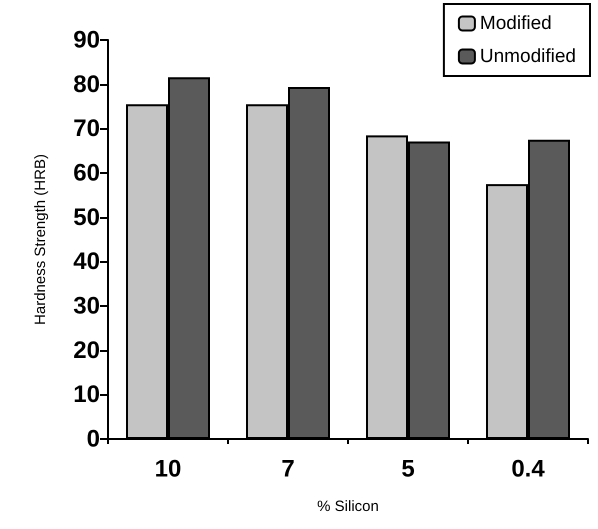 The height and width of the screenshot is (529, 598). Describe the element at coordinates (86, 306) in the screenshot. I see `y-tick-label: 30` at that location.